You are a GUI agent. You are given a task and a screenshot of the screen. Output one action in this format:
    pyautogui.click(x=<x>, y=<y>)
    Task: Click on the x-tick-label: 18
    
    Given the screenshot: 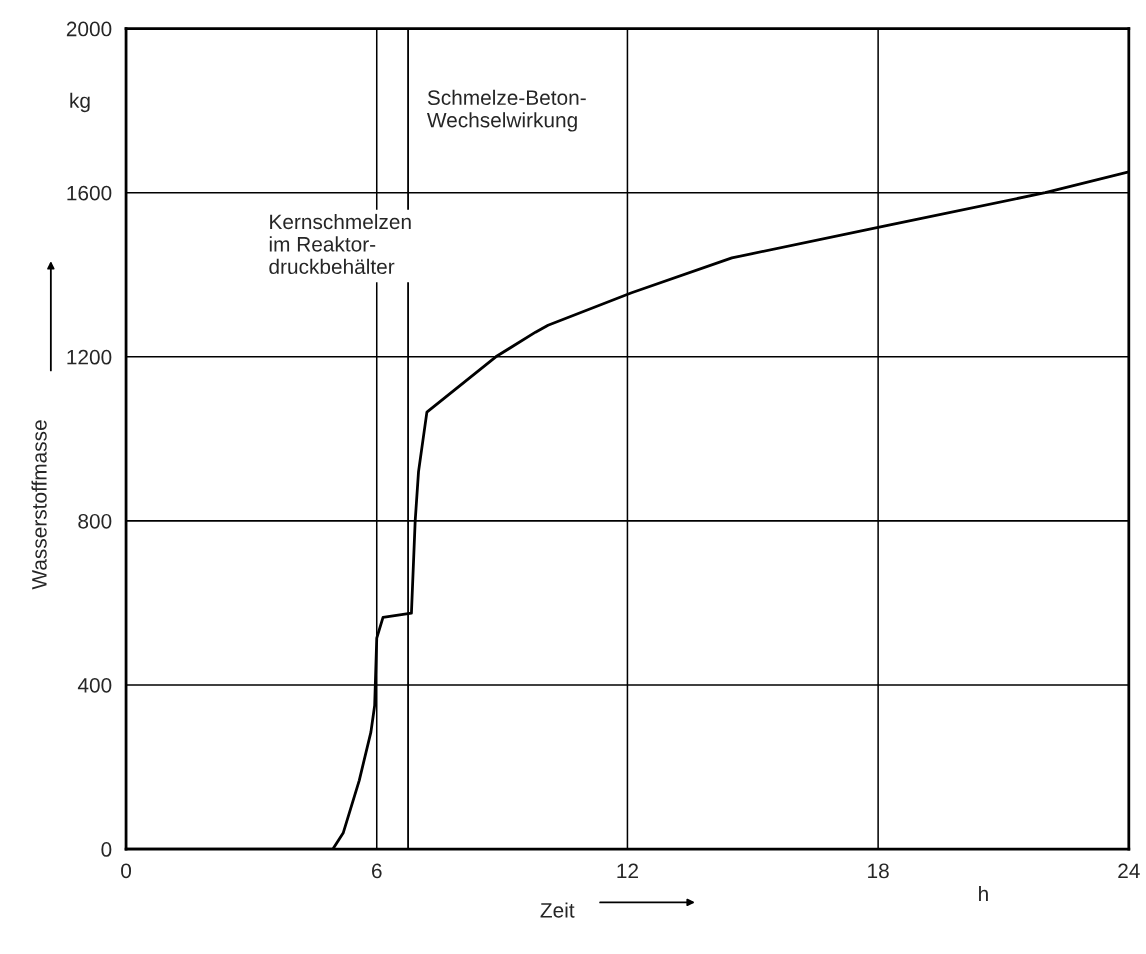 What is the action you would take?
    pyautogui.click(x=878, y=871)
    